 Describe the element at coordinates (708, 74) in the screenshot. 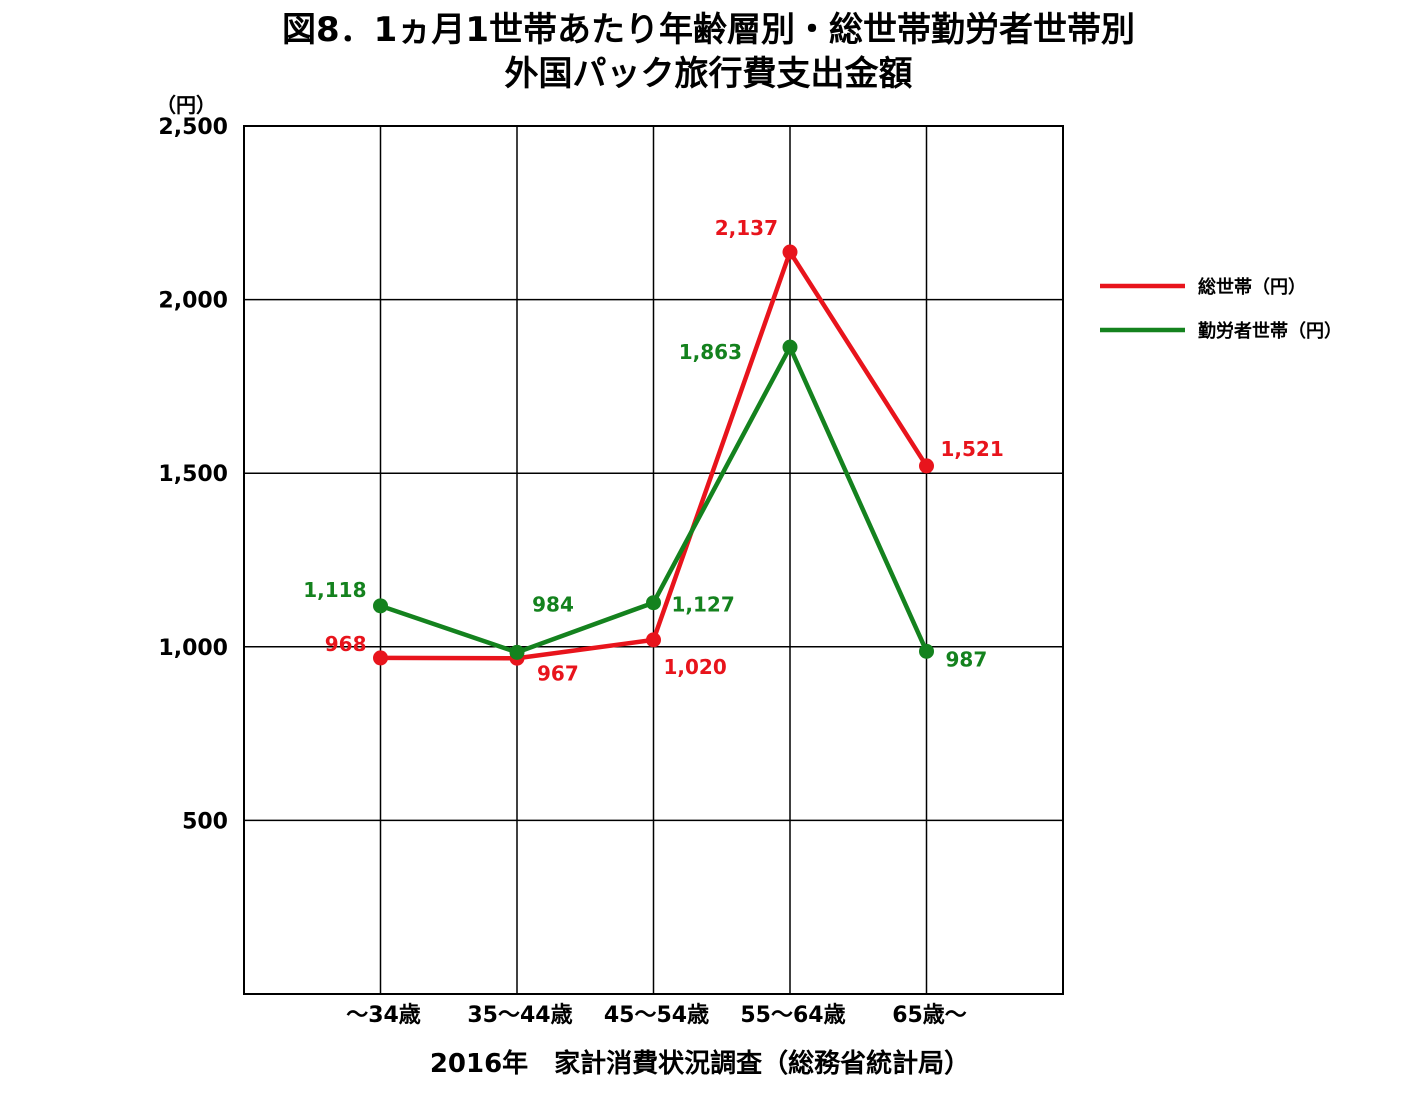

I see `chart-title-line2: 外国パック旅行費支出金額` at that location.